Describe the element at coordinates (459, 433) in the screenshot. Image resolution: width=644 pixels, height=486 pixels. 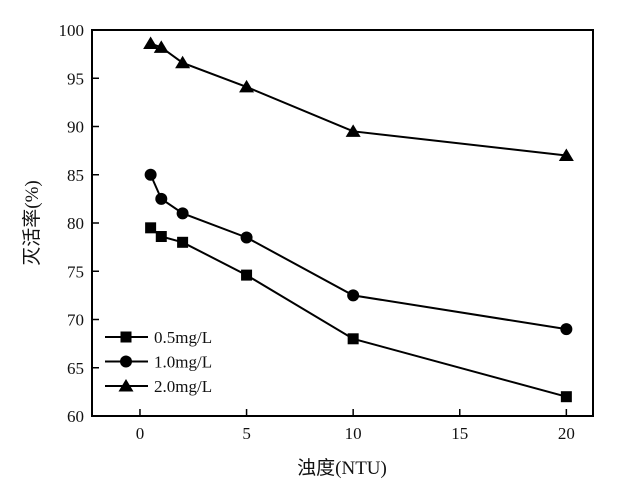
I see `x-tick-label: 15` at that location.